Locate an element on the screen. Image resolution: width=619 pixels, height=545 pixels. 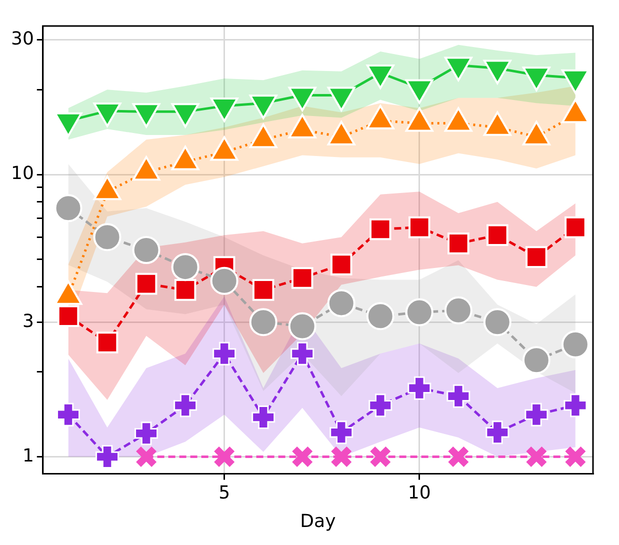
x-tick-label: 5 is located at coordinates (224, 493).